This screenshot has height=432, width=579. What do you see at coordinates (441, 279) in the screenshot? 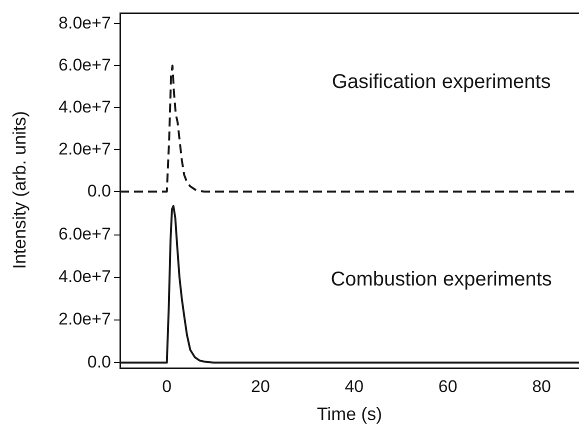
I see `annotation: Combustion experiments` at bounding box center [441, 279].